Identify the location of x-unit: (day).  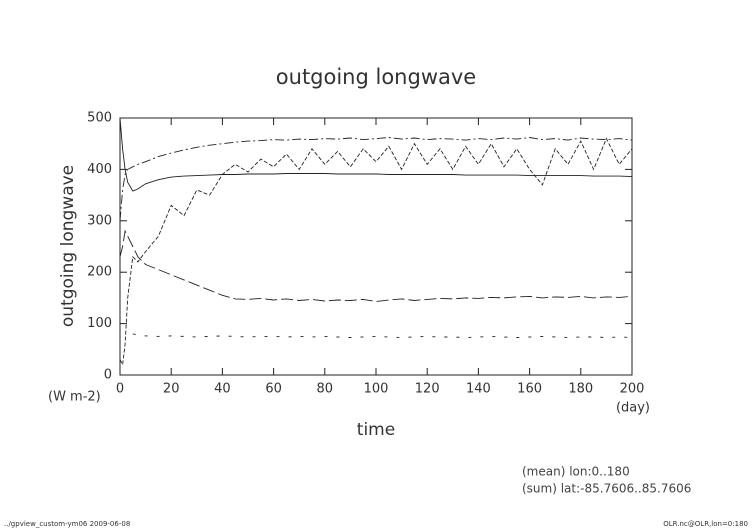
(633, 408).